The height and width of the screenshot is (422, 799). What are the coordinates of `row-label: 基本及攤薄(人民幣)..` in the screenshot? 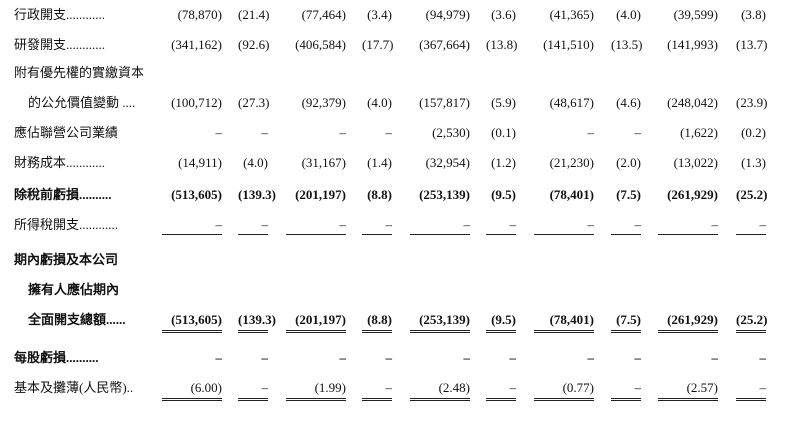 It's located at (74, 387).